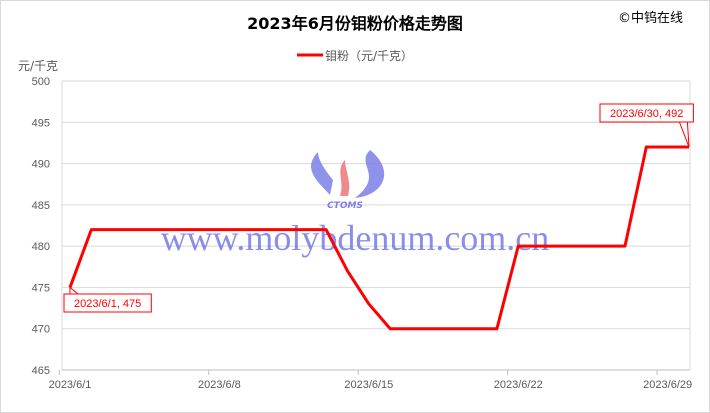 Image resolution: width=710 pixels, height=413 pixels. What do you see at coordinates (518, 385) in the screenshot?
I see `x-tick-label: 2023/6/22` at bounding box center [518, 385].